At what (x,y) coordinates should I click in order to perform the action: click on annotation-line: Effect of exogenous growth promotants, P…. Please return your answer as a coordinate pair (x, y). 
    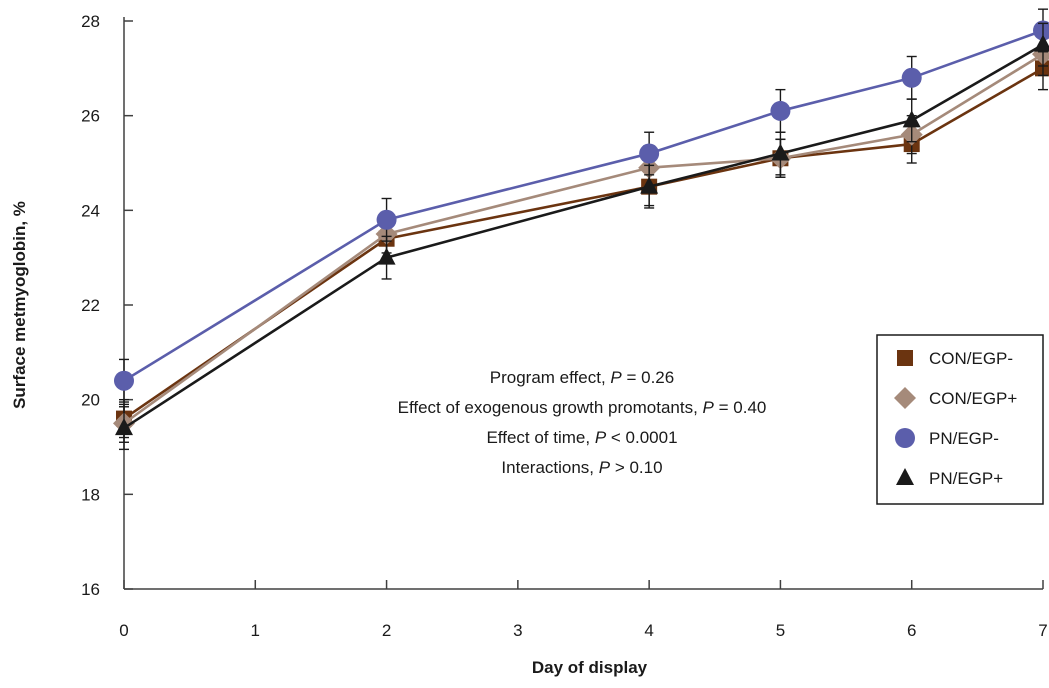
    Looking at the image, I should click on (582, 407).